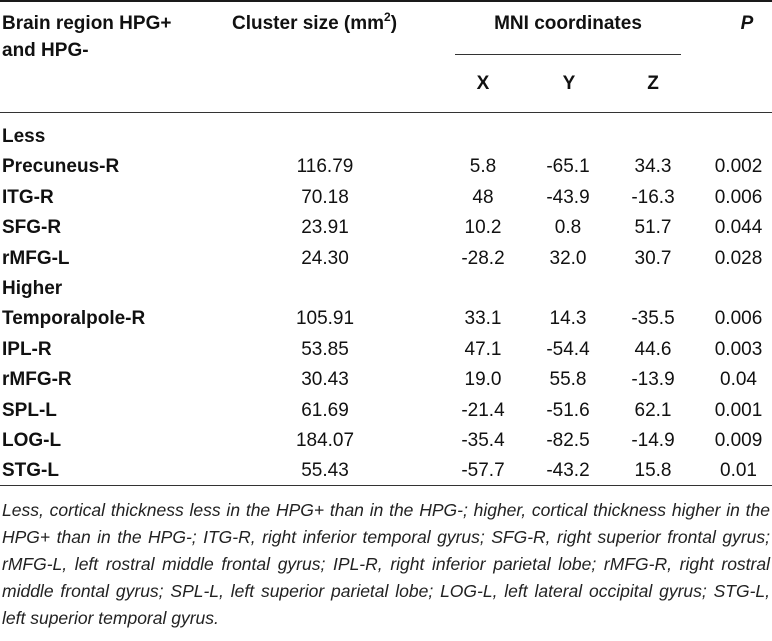 This screenshot has width=772, height=641. I want to click on header-region-line1: Brain region HPG+, so click(87, 23).